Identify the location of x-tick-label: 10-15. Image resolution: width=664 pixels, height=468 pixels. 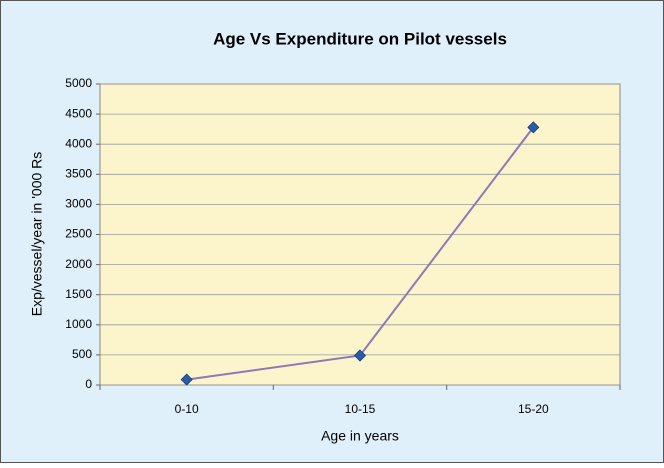
(360, 409).